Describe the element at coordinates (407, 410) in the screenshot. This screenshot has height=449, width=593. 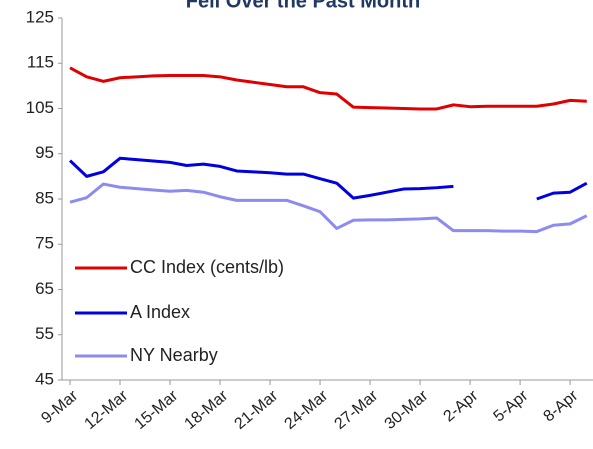
I see `x-tick-label: 30-Mar` at that location.